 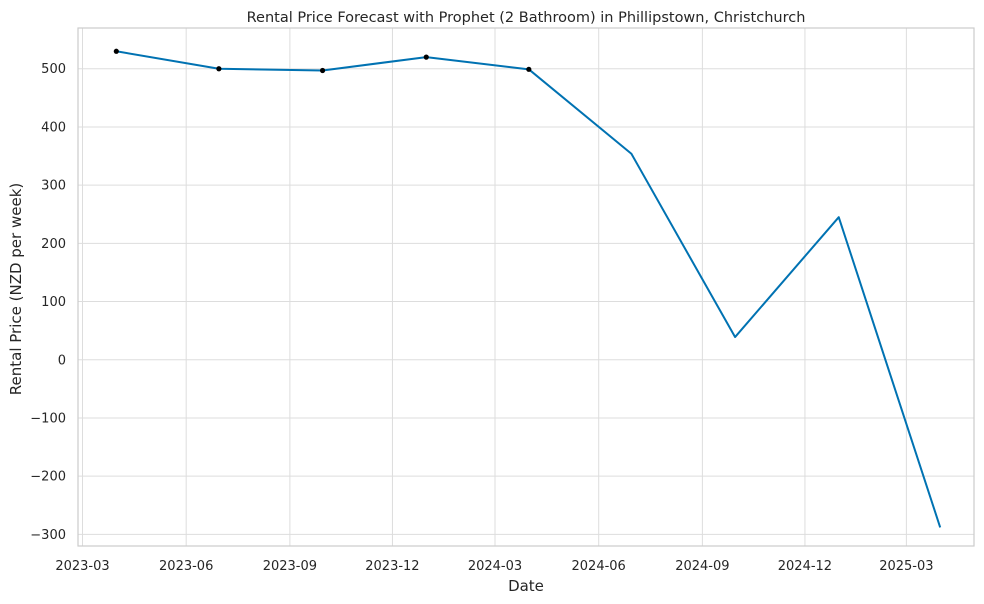 What do you see at coordinates (906, 566) in the screenshot?
I see `x-tick-label: 2025-03` at bounding box center [906, 566].